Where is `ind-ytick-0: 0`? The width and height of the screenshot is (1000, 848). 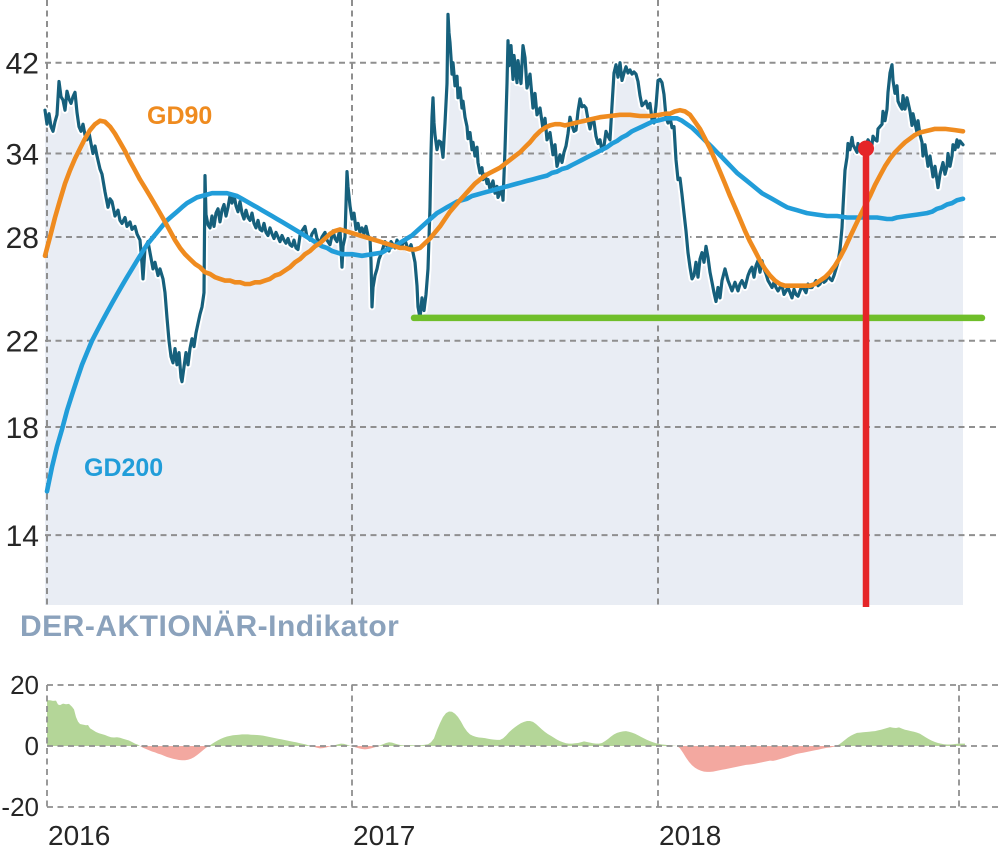 ind-ytick-0: 0 is located at coordinates (32, 746).